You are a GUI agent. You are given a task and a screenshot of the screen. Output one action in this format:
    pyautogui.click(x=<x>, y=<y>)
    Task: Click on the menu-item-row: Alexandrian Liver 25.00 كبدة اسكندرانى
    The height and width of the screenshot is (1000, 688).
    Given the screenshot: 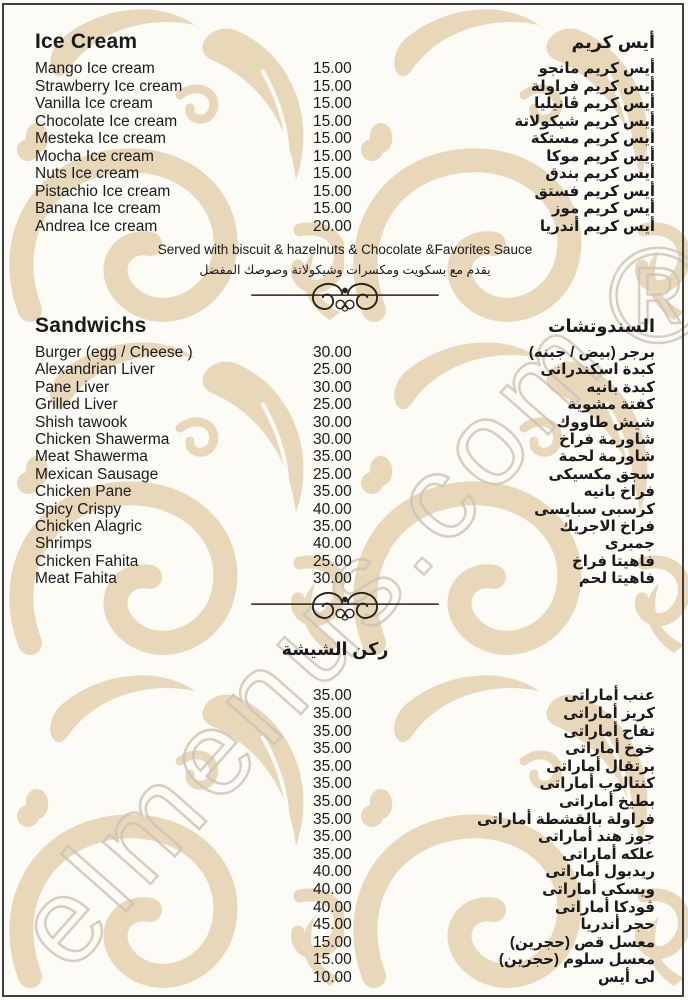 What is the action you would take?
    pyautogui.click(x=345, y=369)
    